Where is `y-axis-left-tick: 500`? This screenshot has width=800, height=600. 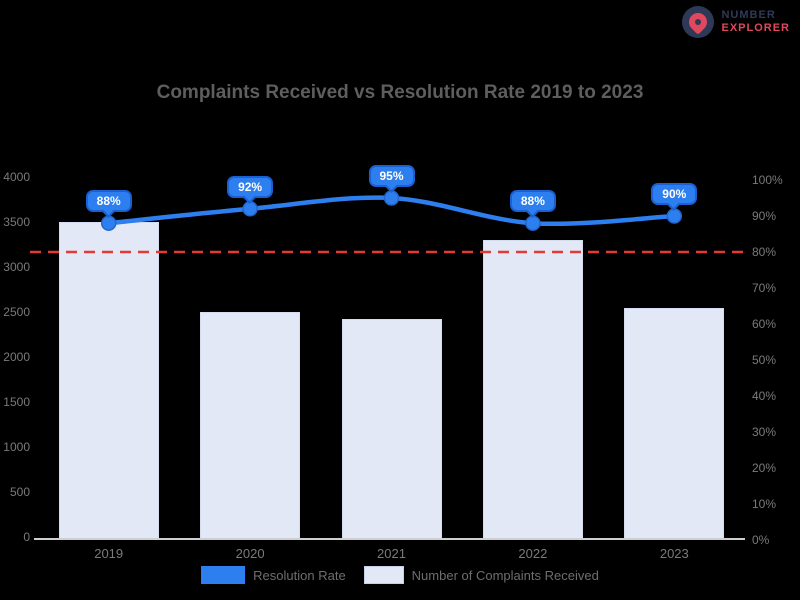 y-axis-left-tick: 500 is located at coordinates (19, 492).